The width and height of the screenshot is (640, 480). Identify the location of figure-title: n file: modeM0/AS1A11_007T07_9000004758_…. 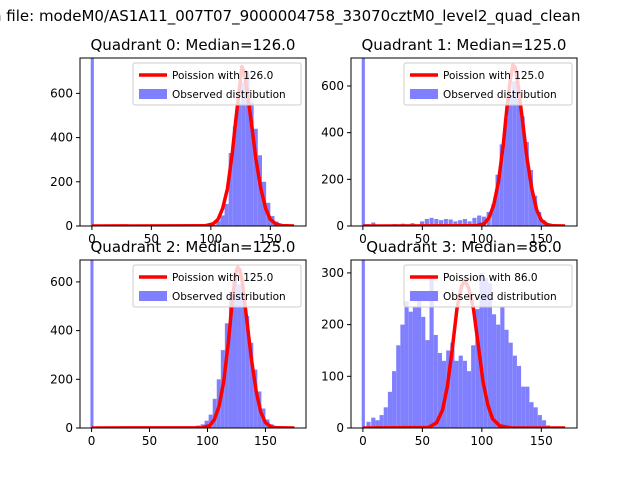
(320, 19).